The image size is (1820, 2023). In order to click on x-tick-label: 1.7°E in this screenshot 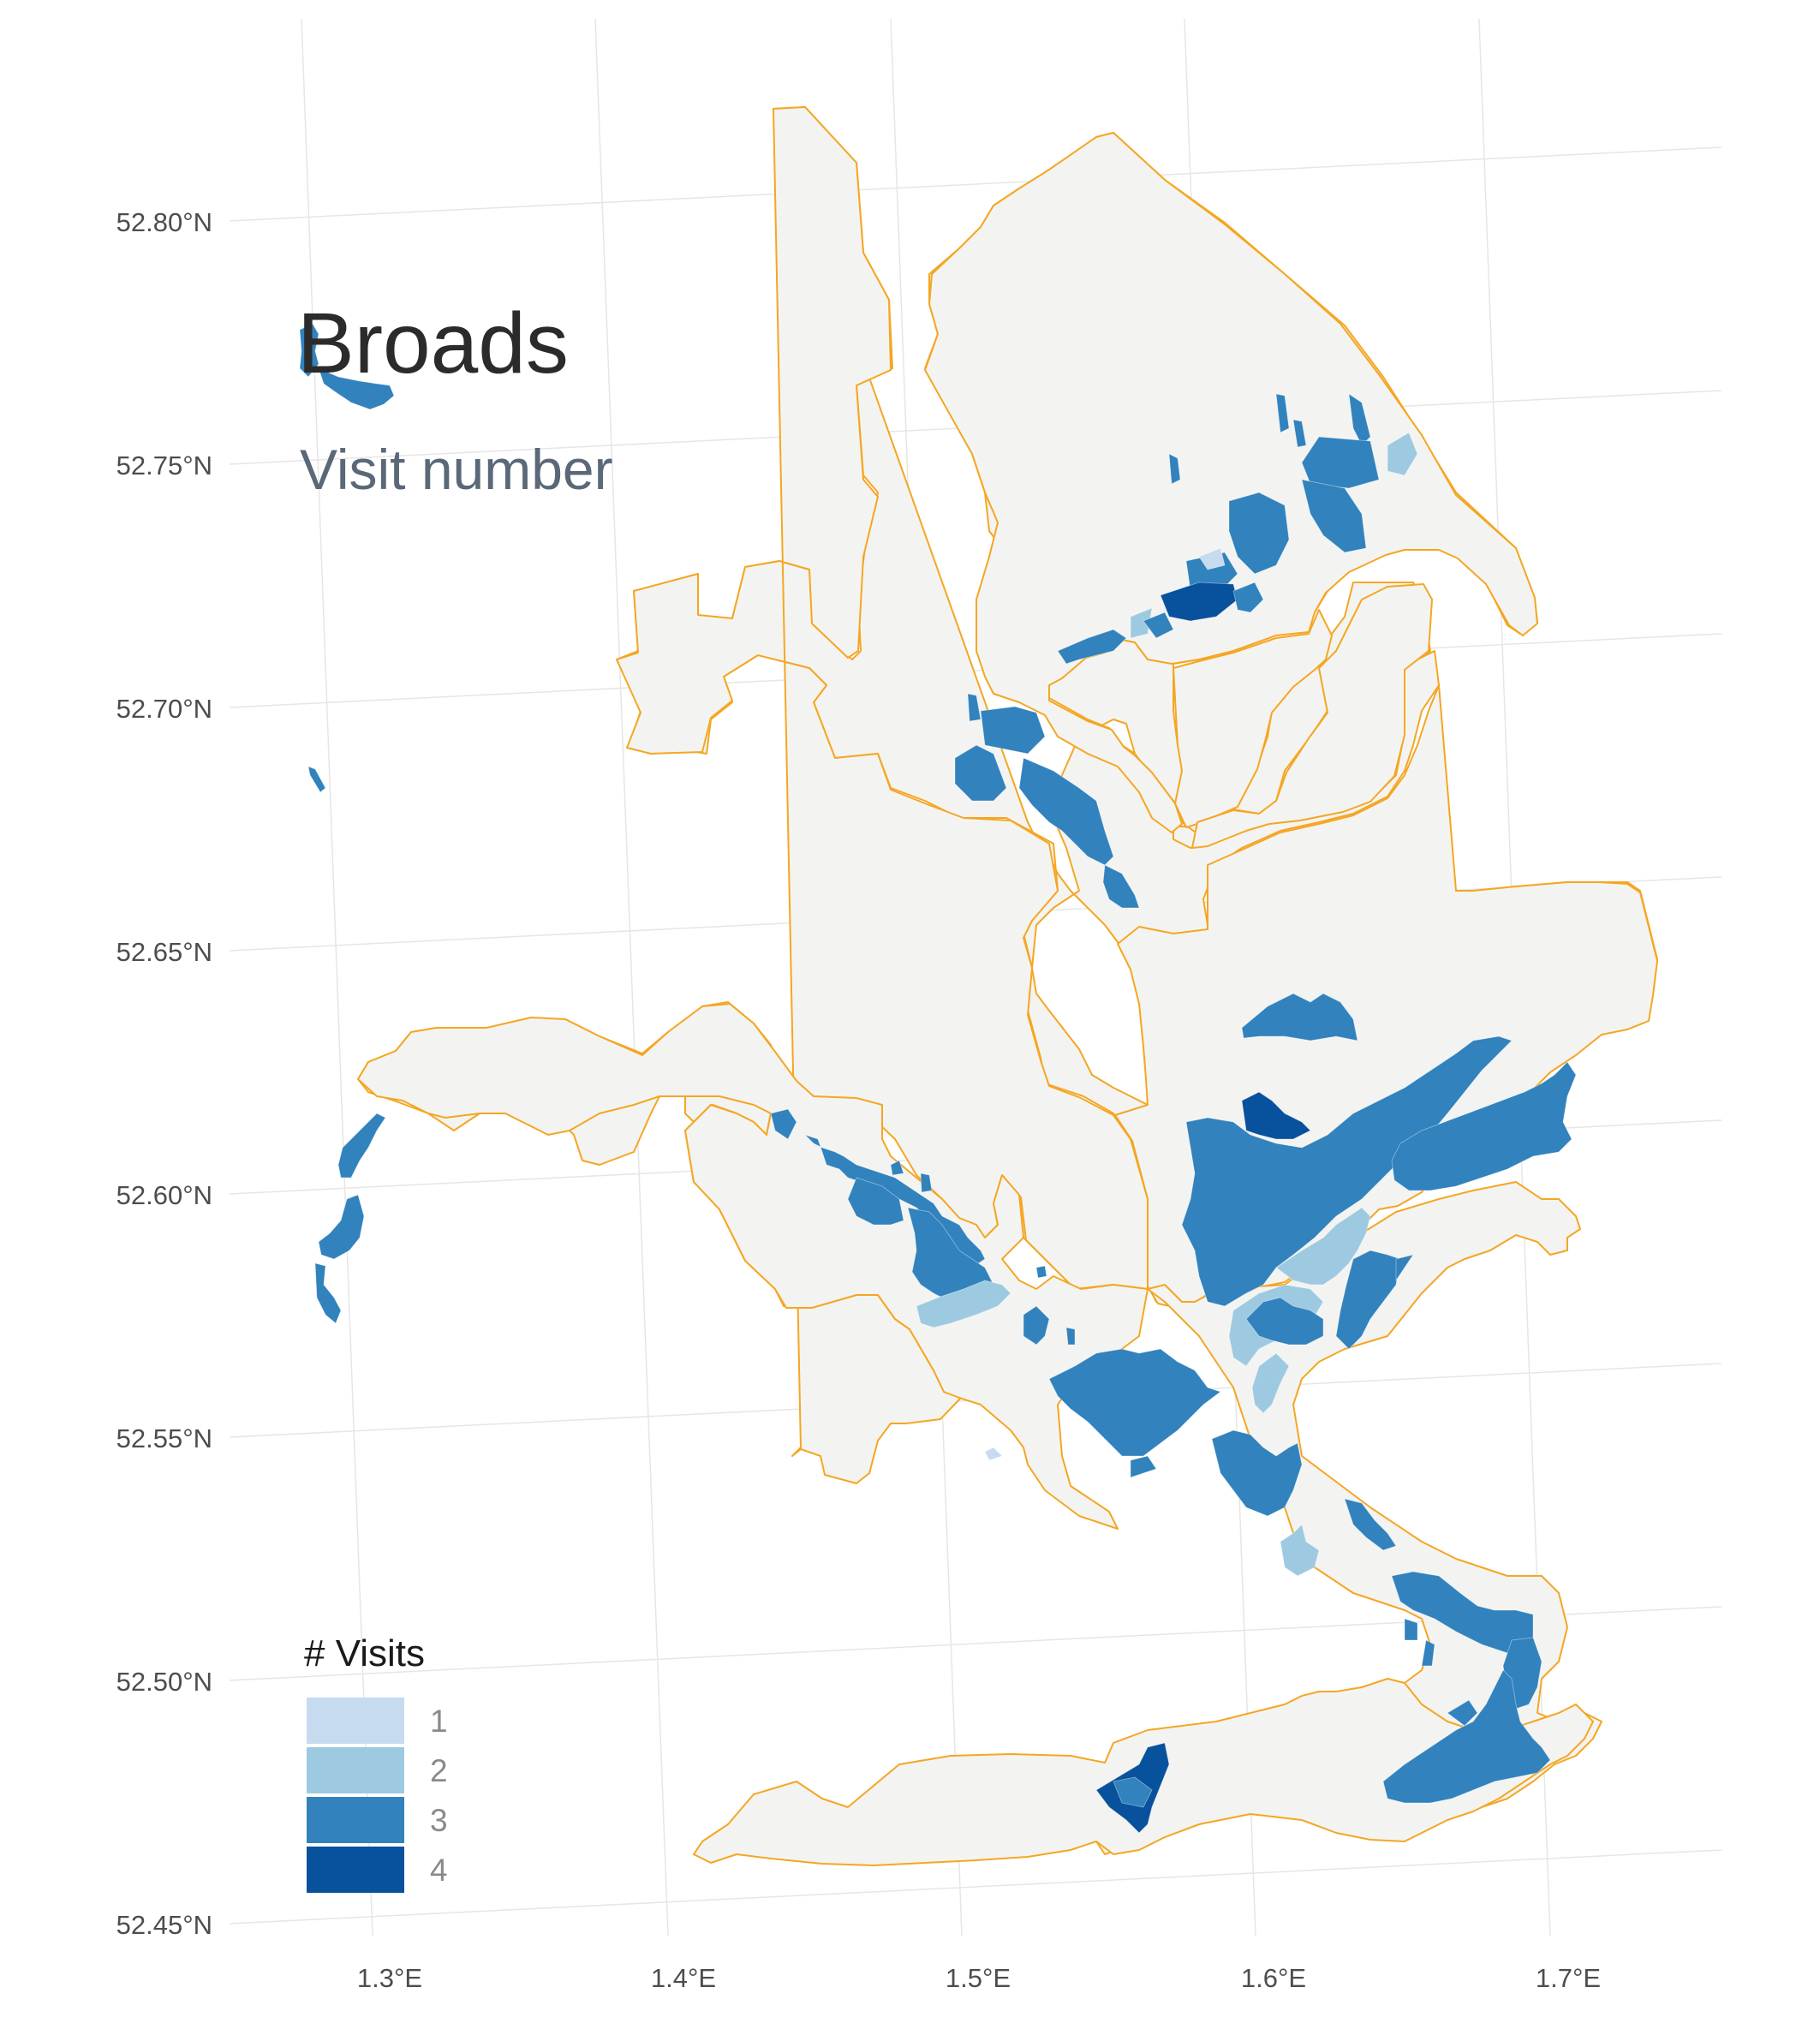, I will do `click(1568, 1978)`.